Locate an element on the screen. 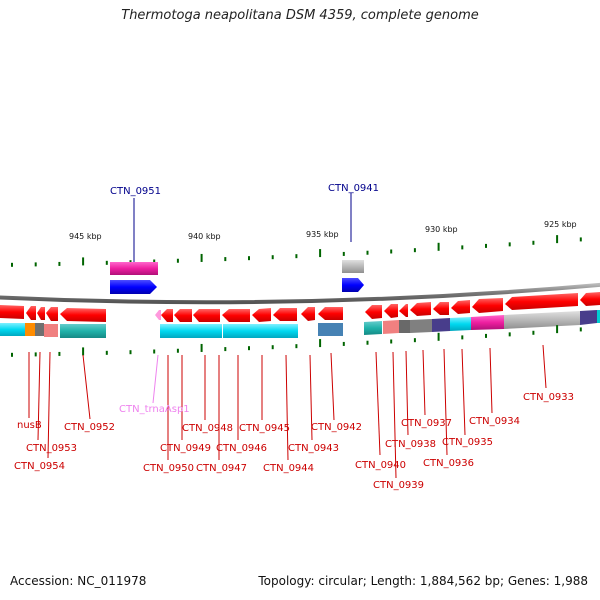  leader-line-trna is located at coordinates (155, 379).